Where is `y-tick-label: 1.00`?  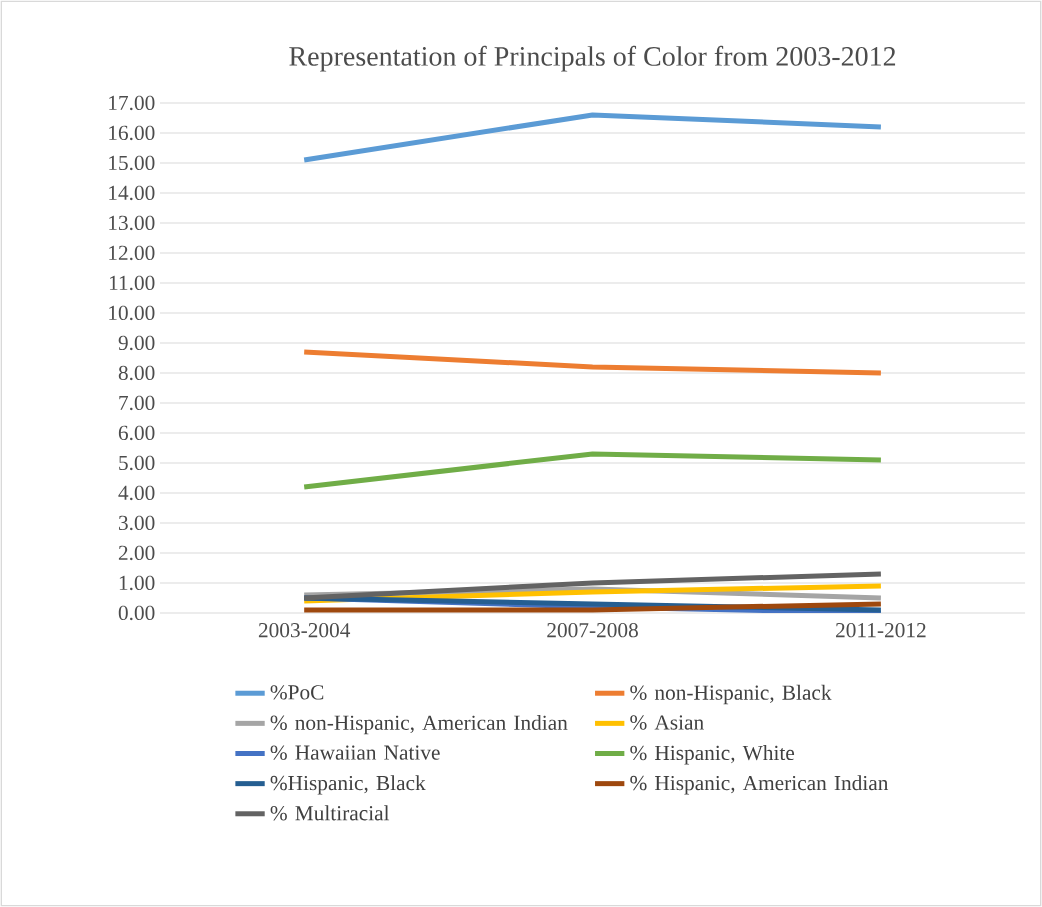
y-tick-label: 1.00 is located at coordinates (137, 583).